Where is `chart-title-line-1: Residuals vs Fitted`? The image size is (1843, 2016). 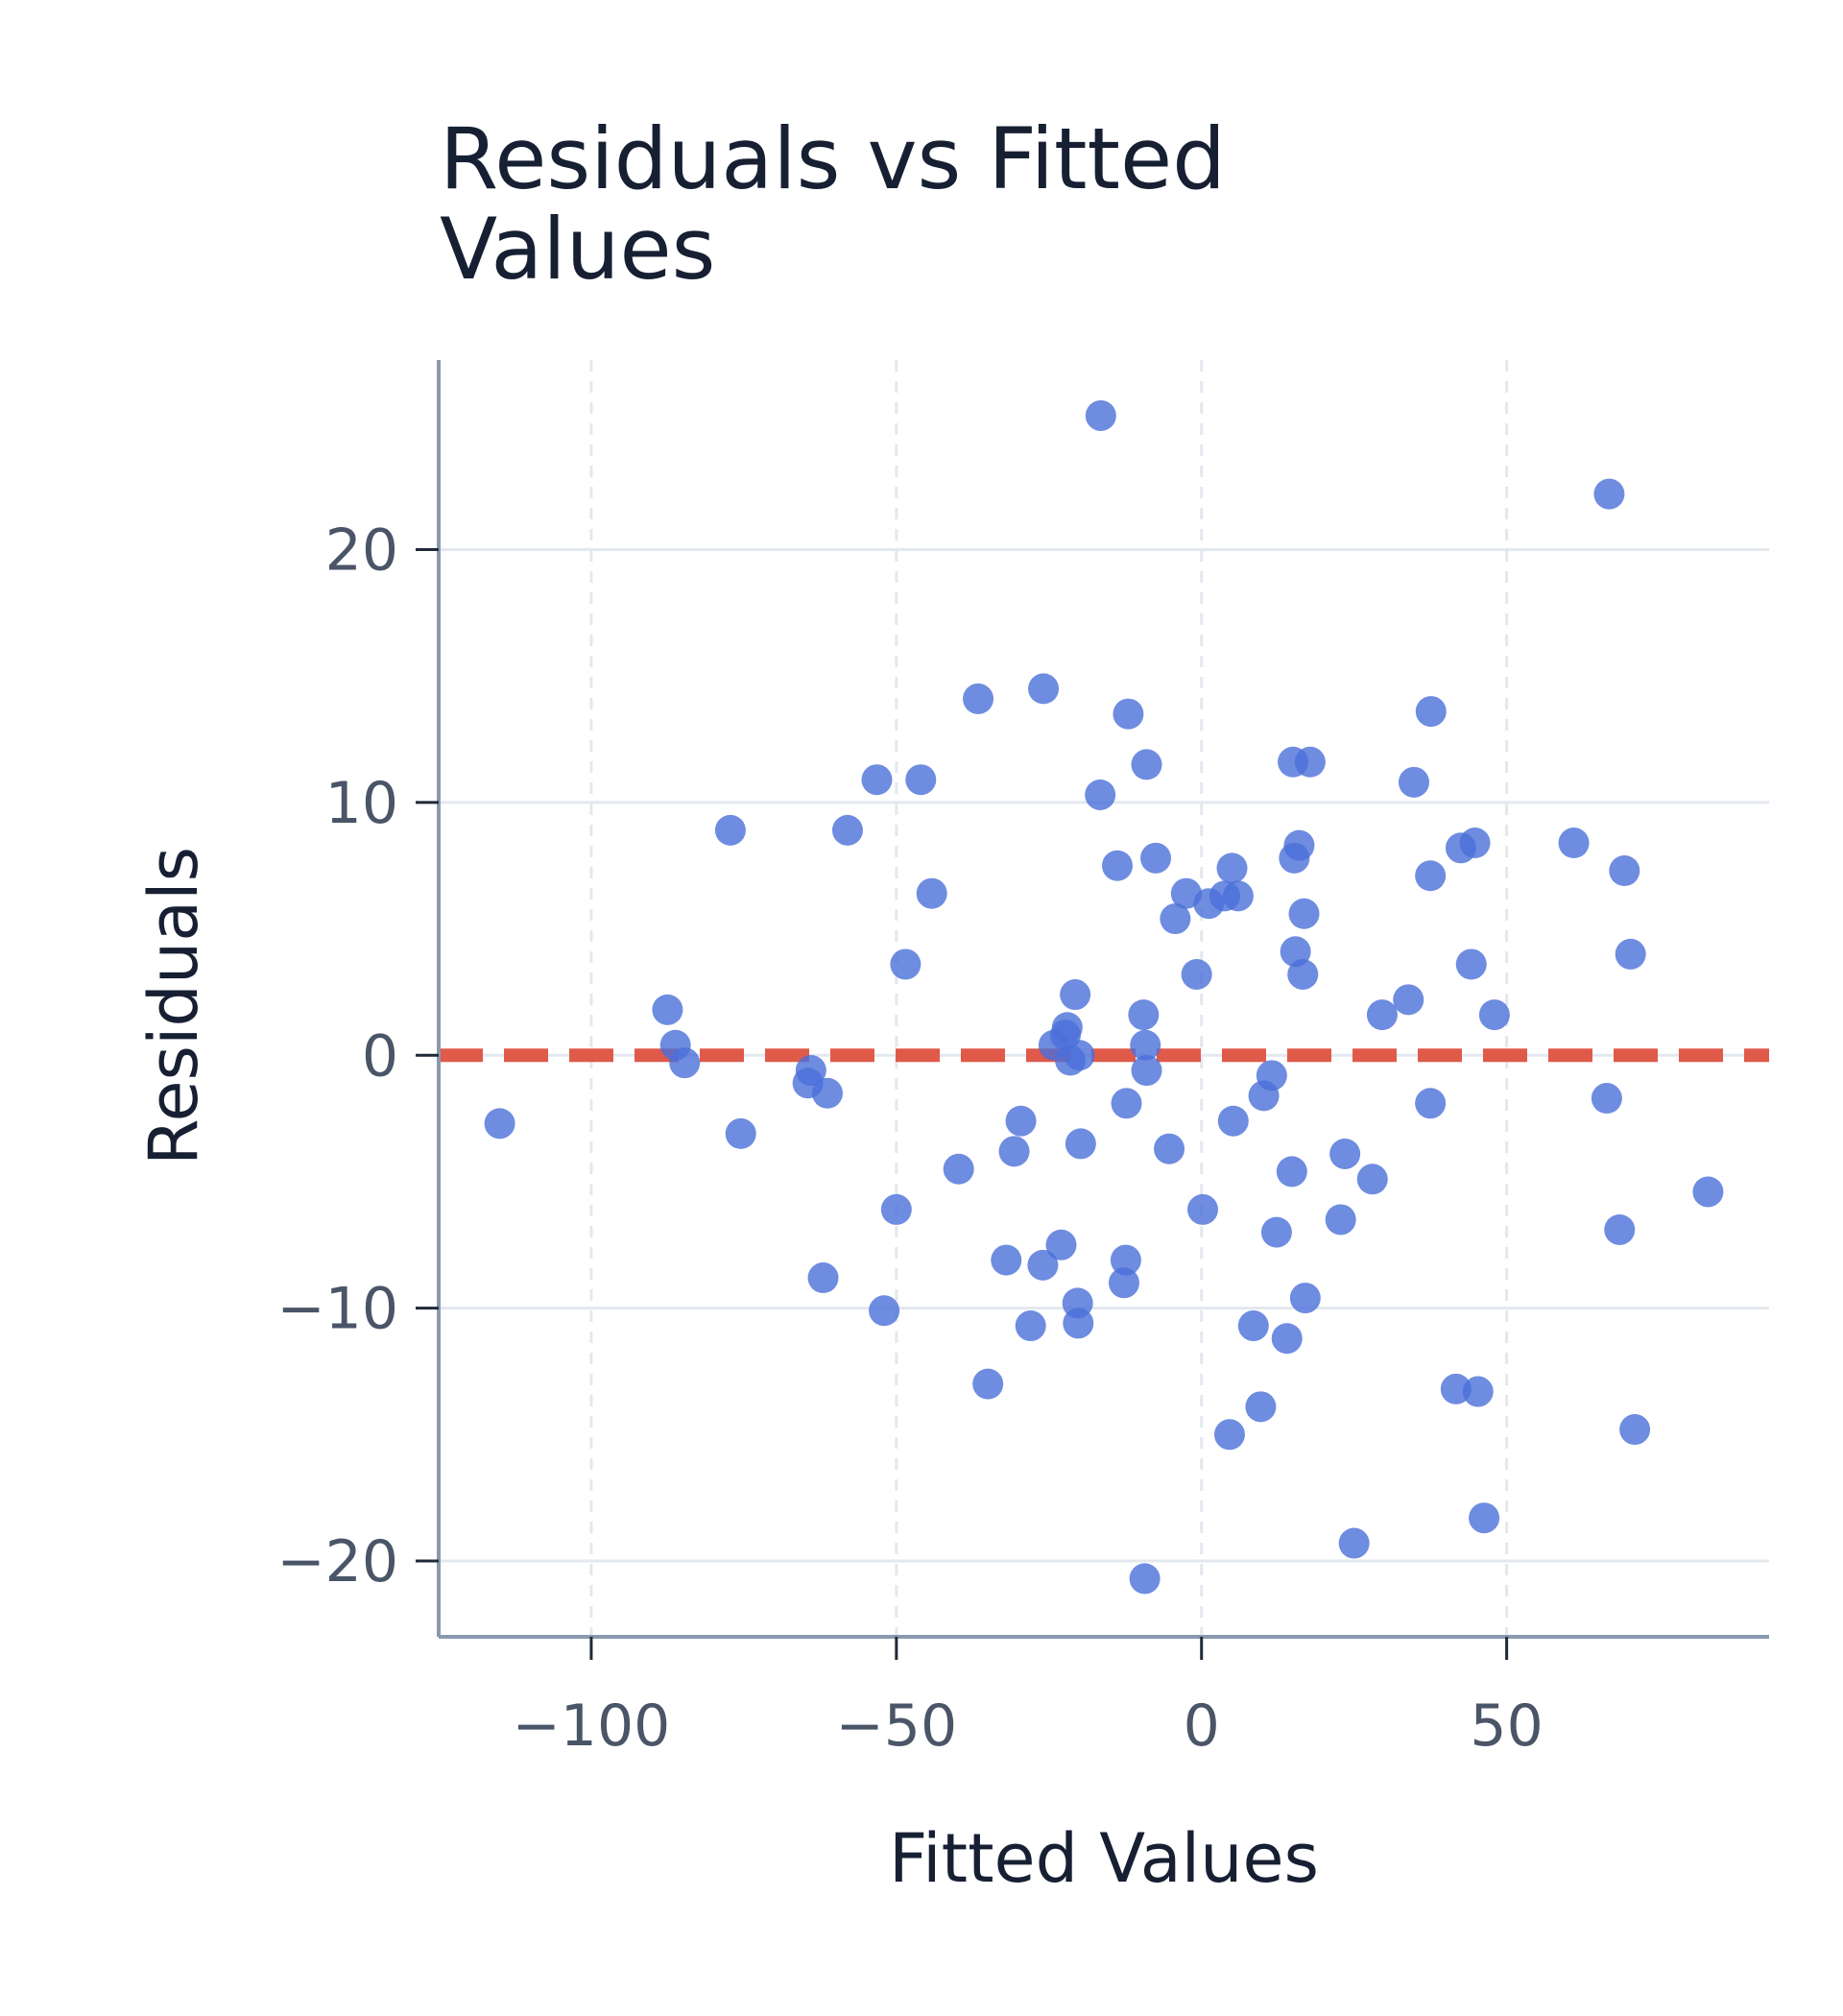
chart-title-line-1: Residuals vs Fitted is located at coordinates (833, 158).